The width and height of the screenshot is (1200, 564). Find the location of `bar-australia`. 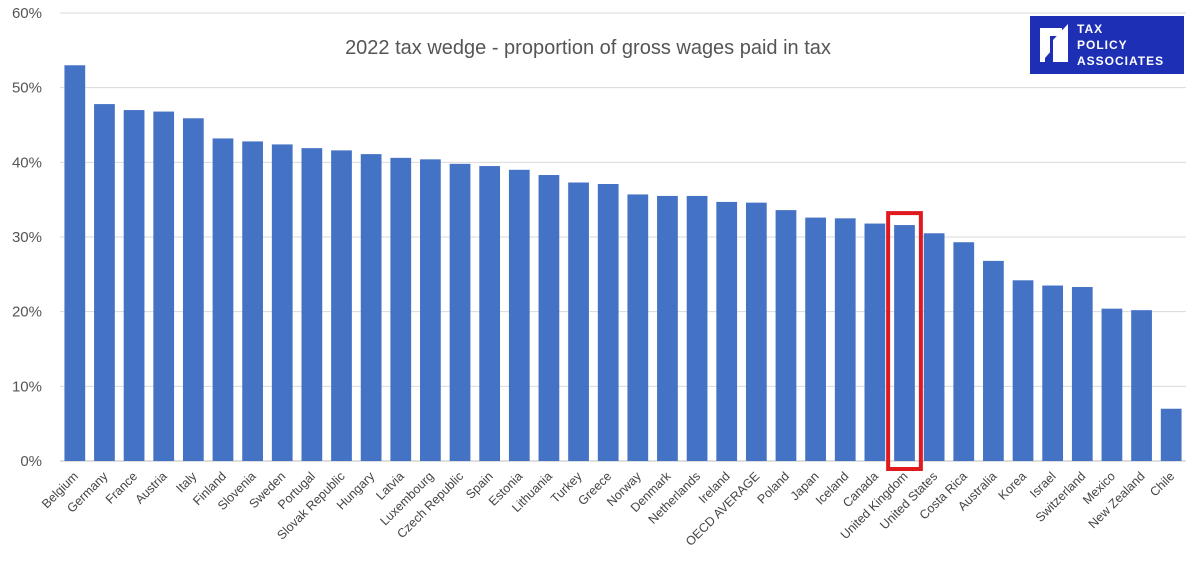

bar-australia is located at coordinates (993, 360).